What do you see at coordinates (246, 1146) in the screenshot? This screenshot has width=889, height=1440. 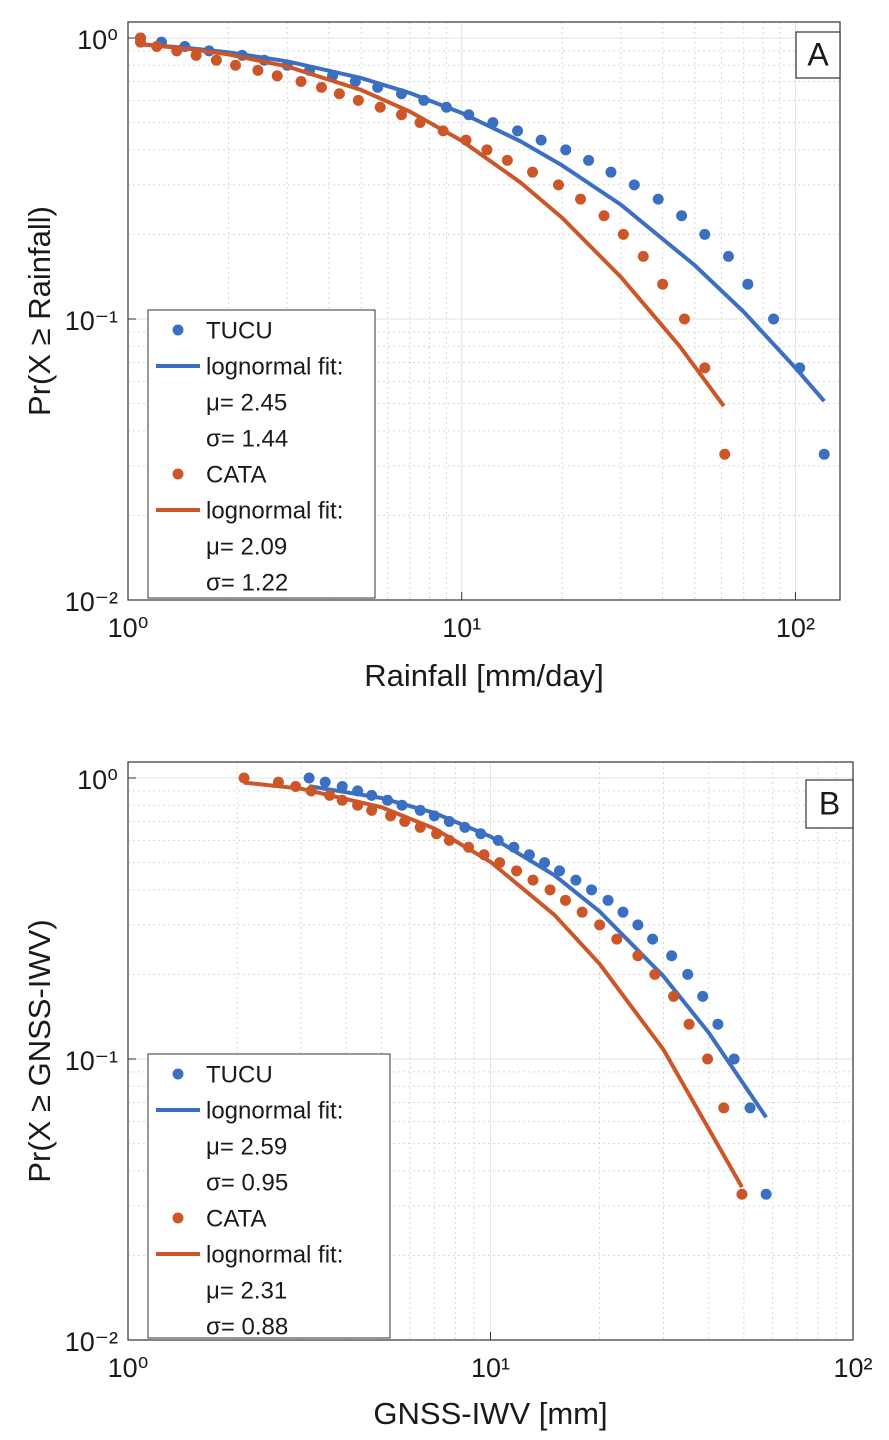 I see `legend-param: μ= 2.59` at bounding box center [246, 1146].